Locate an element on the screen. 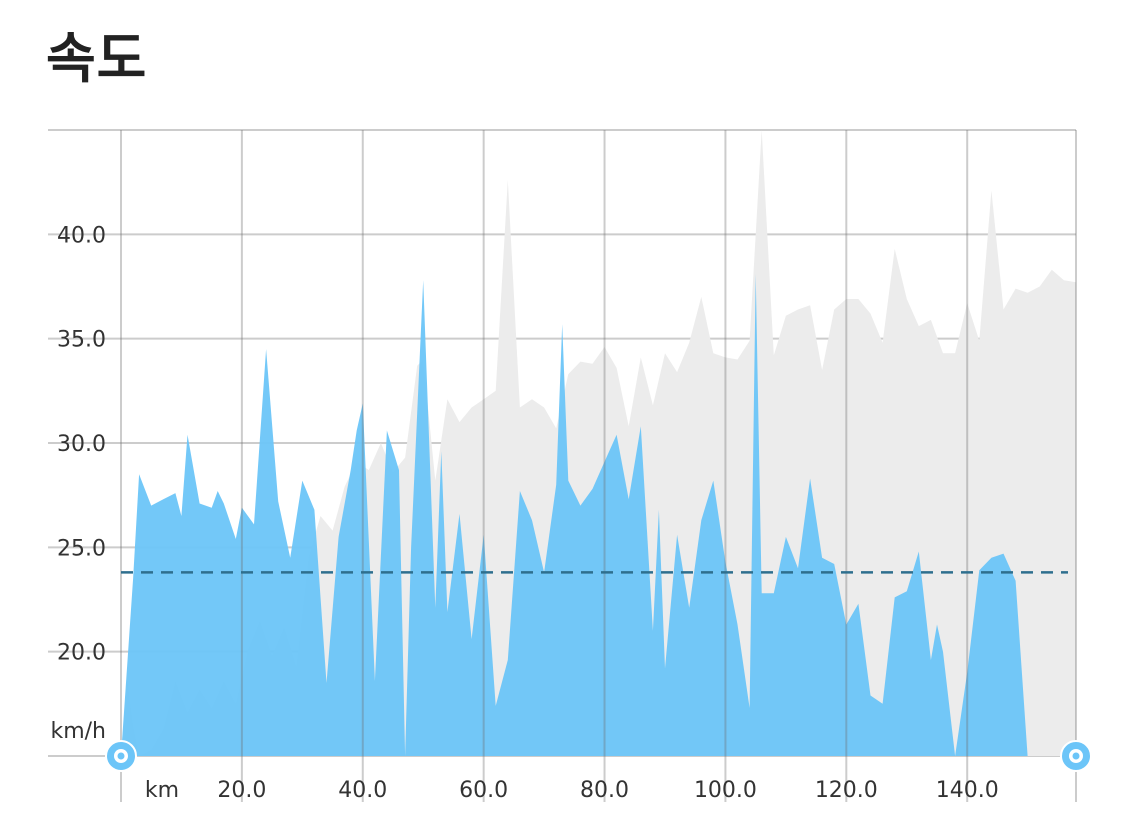 The width and height of the screenshot is (1125, 836). y-unit-label: km/h is located at coordinates (78, 731).